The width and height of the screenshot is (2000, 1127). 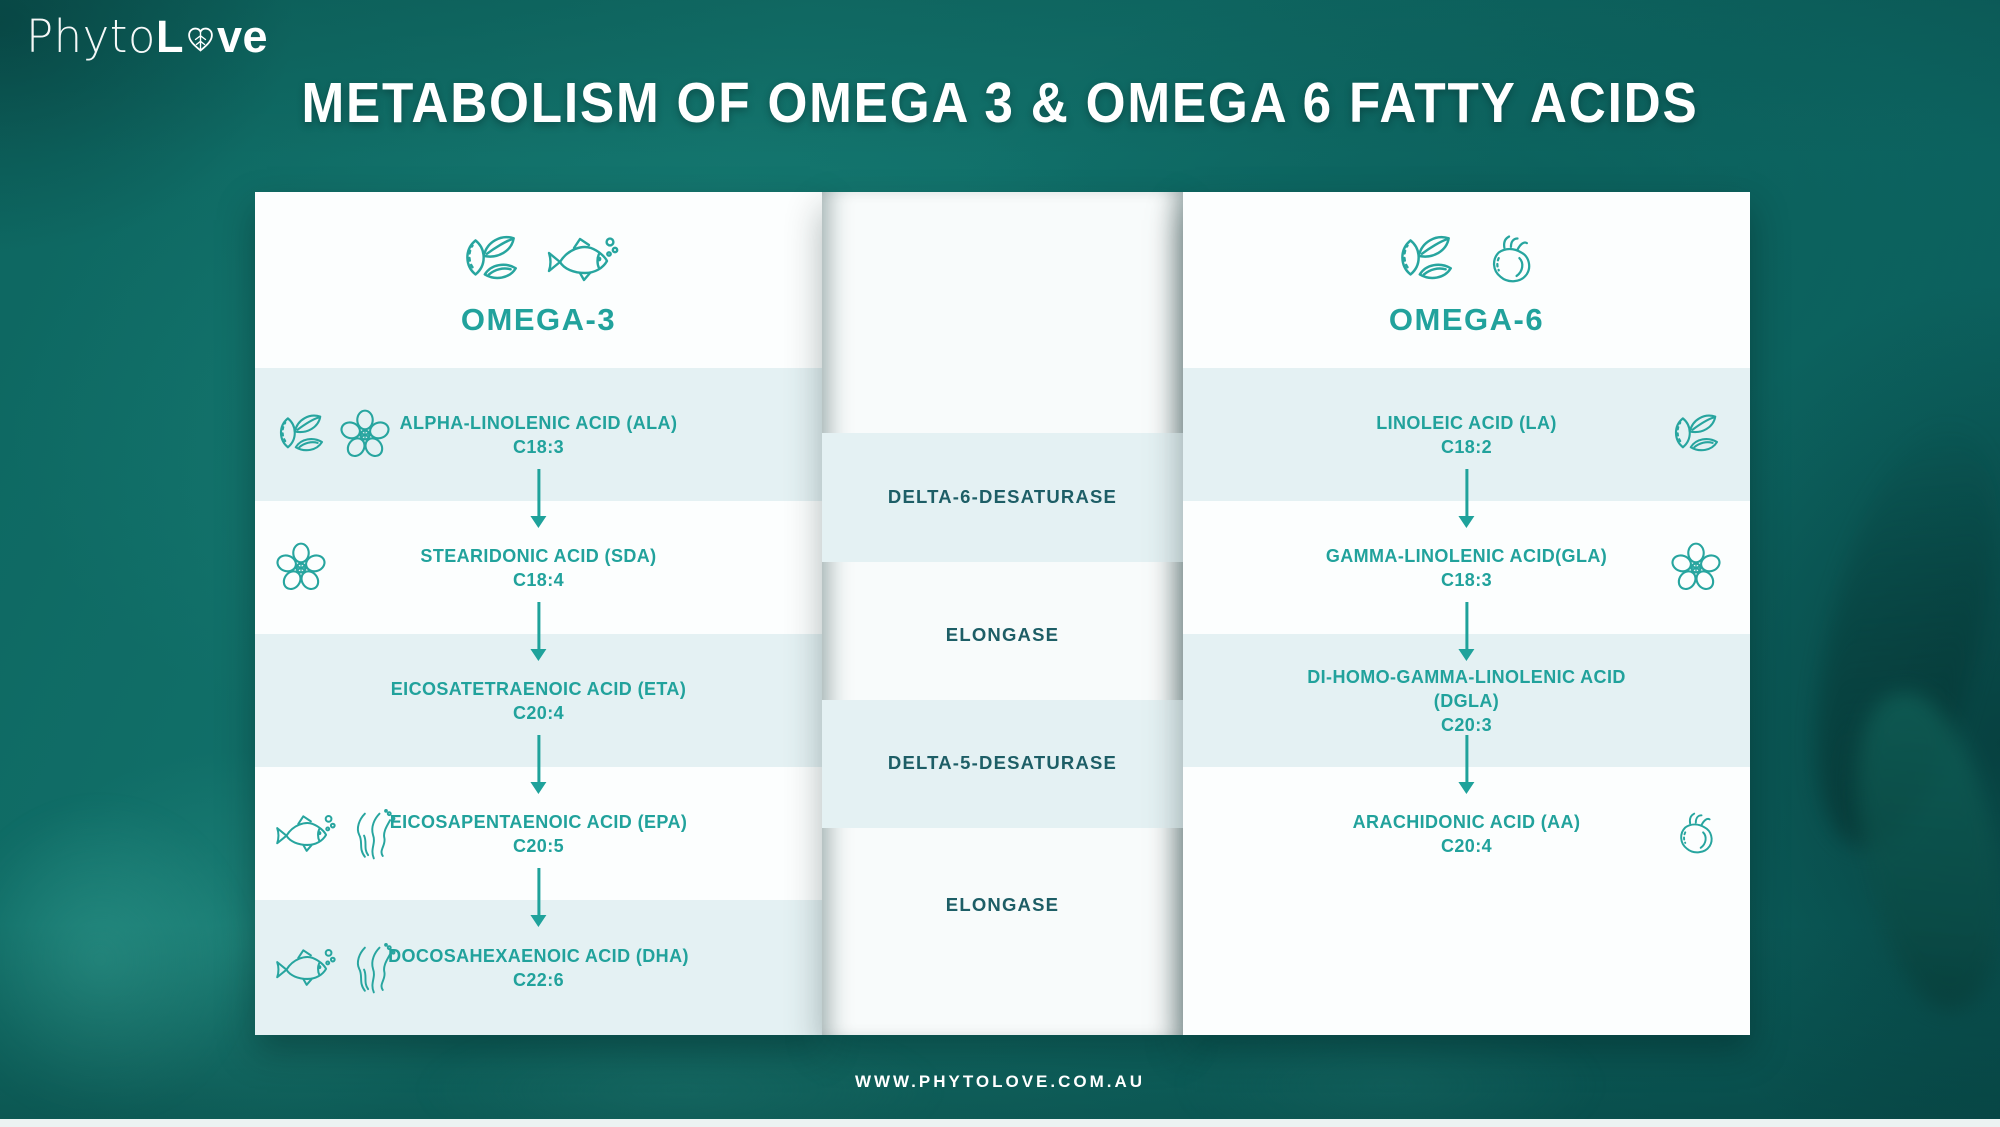 I want to click on acid-formula: C18:4, so click(x=538, y=579).